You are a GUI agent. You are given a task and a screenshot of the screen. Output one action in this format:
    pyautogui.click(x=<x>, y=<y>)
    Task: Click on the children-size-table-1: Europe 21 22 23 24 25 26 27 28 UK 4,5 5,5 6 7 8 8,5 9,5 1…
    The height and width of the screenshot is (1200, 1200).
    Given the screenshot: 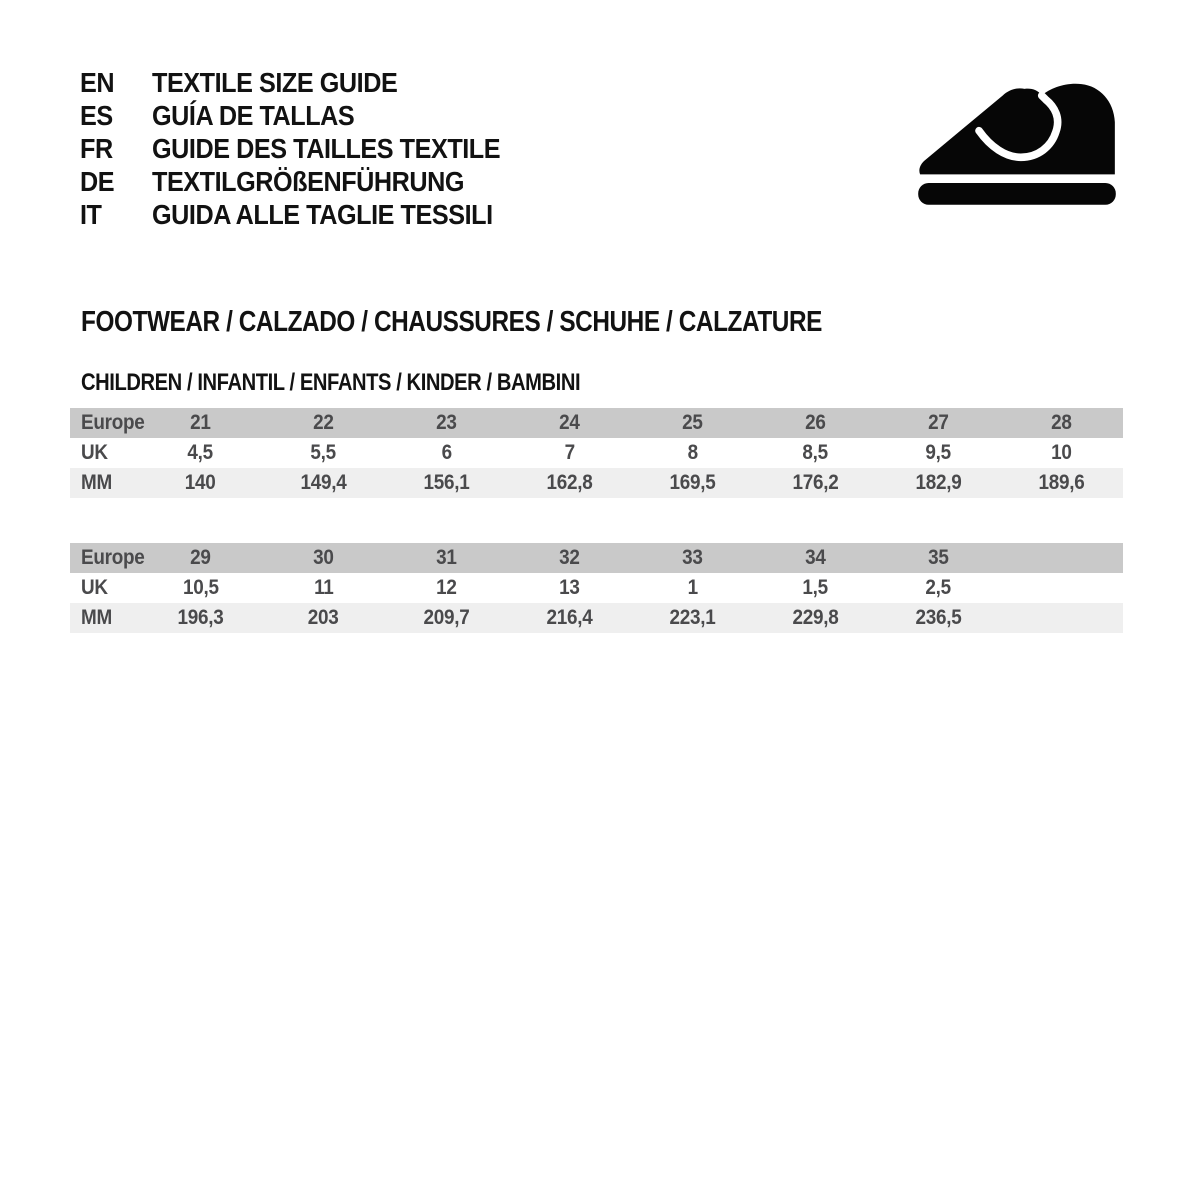 What is the action you would take?
    pyautogui.click(x=596, y=453)
    